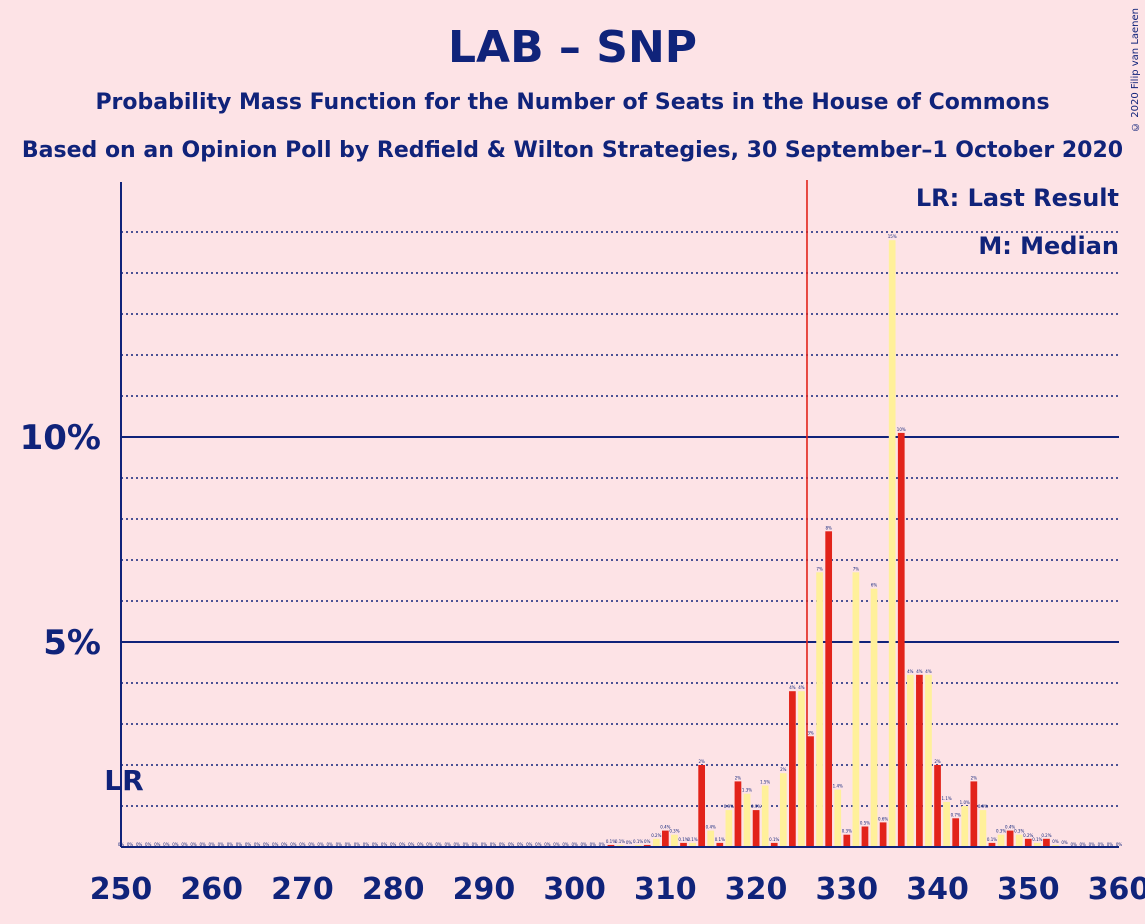  I want to click on y-tick-label: 5%, so click(72, 643).